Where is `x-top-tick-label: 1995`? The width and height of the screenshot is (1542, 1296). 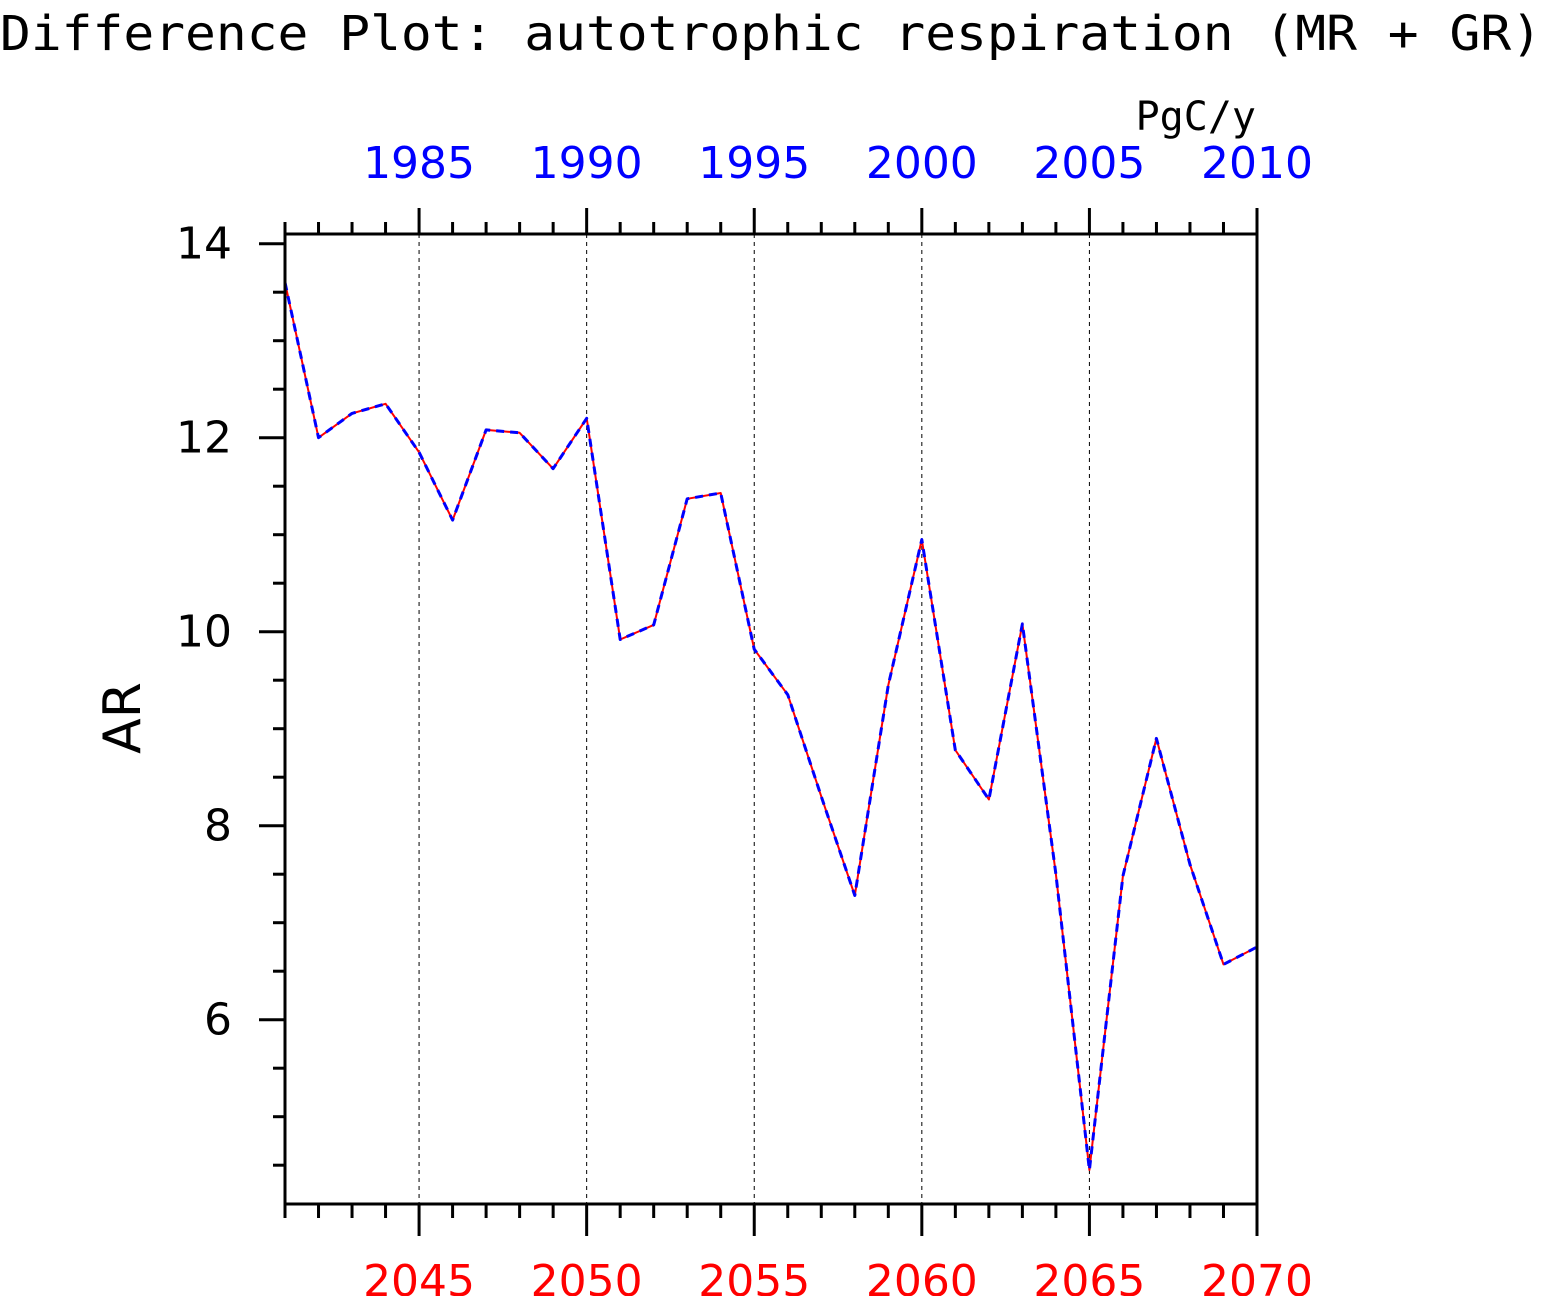 x-top-tick-label: 1995 is located at coordinates (754, 163).